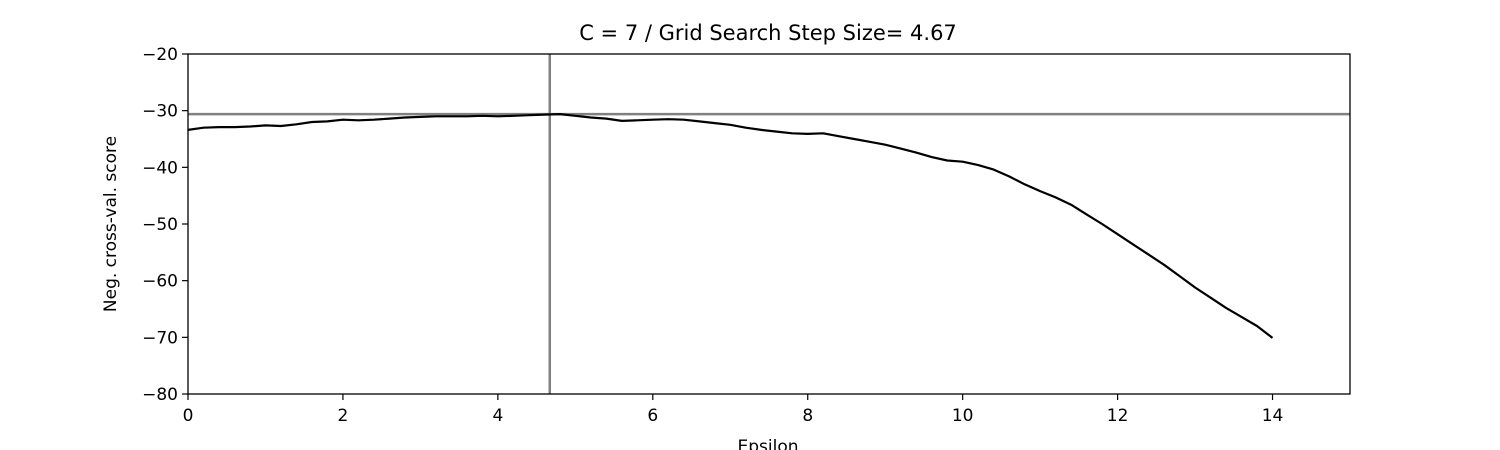 This screenshot has width=1500, height=450. Describe the element at coordinates (343, 416) in the screenshot. I see `x-tick-label: 2` at that location.